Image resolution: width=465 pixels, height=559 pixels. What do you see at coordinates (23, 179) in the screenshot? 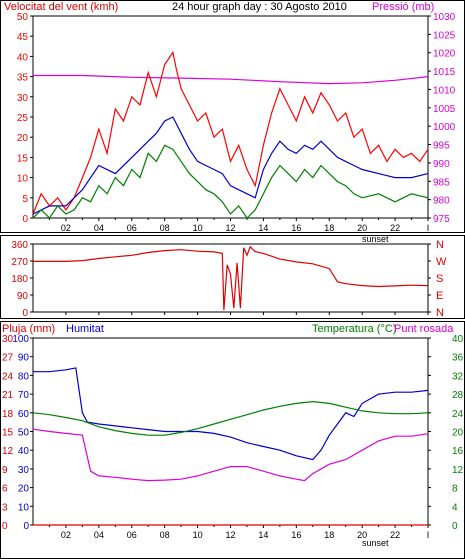
I see `y-tick-label-left: 10` at bounding box center [23, 179].